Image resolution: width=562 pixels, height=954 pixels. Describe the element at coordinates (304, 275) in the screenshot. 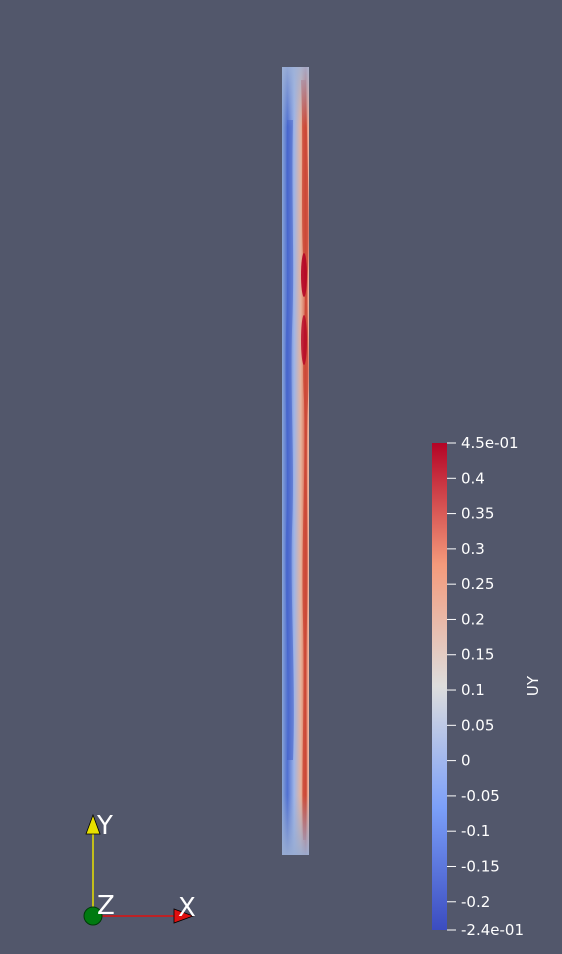

I see `strip-hotspot-upper` at that location.